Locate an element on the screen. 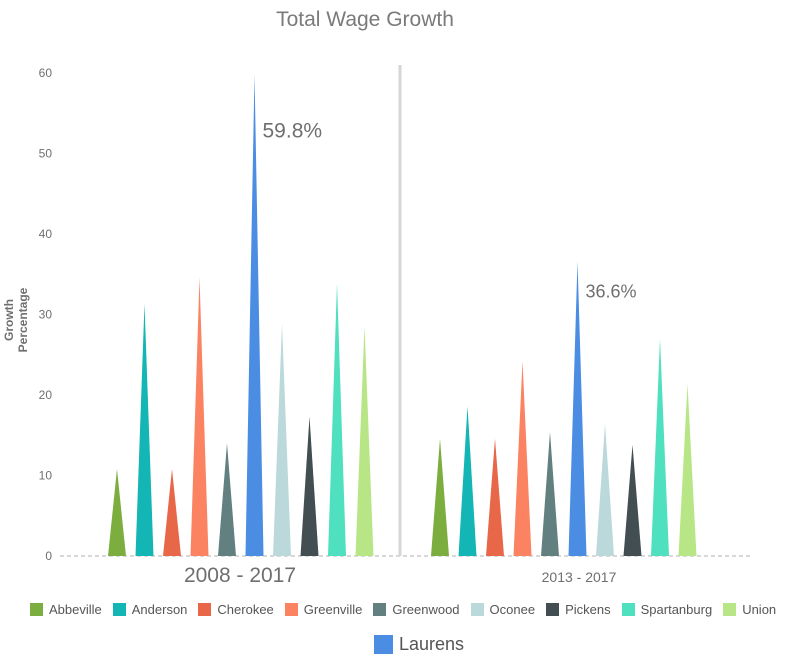 The image size is (800, 665). legend-item: Cherokee is located at coordinates (236, 609).